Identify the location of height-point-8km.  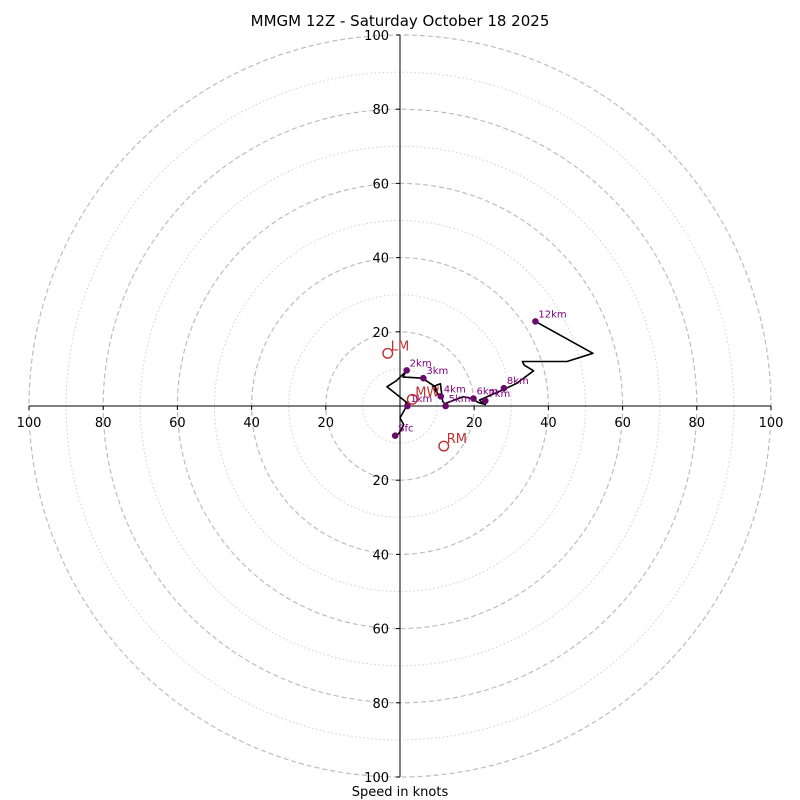
(504, 388).